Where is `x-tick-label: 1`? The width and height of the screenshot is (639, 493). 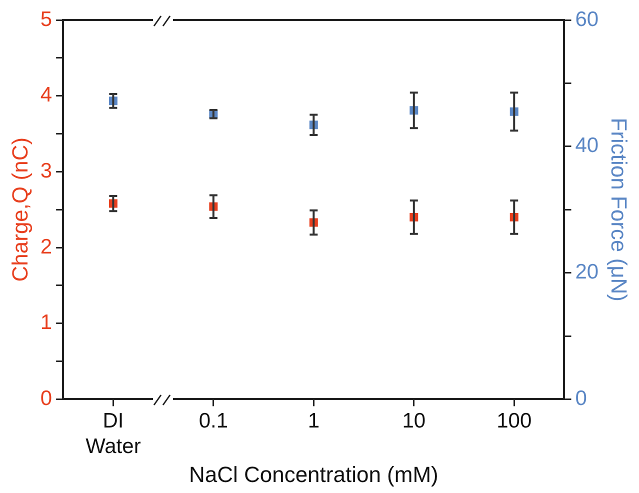 x-tick-label: 1 is located at coordinates (314, 421).